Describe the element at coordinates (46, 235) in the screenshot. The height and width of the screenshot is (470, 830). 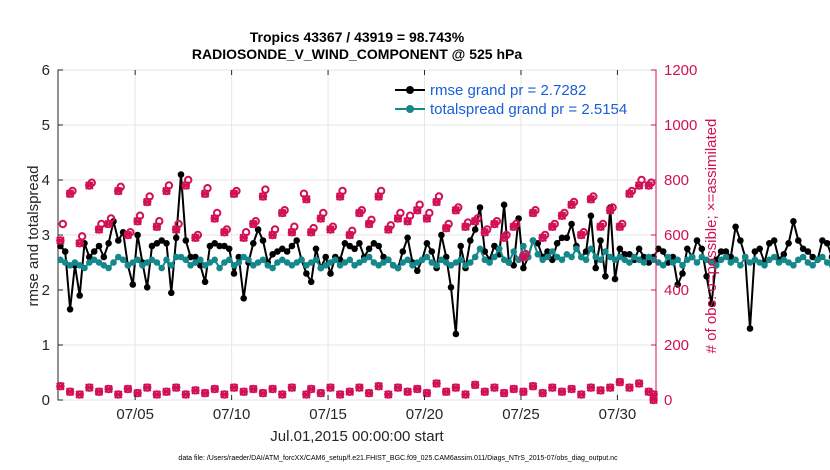
I see `y-tick-label-left: 3` at that location.